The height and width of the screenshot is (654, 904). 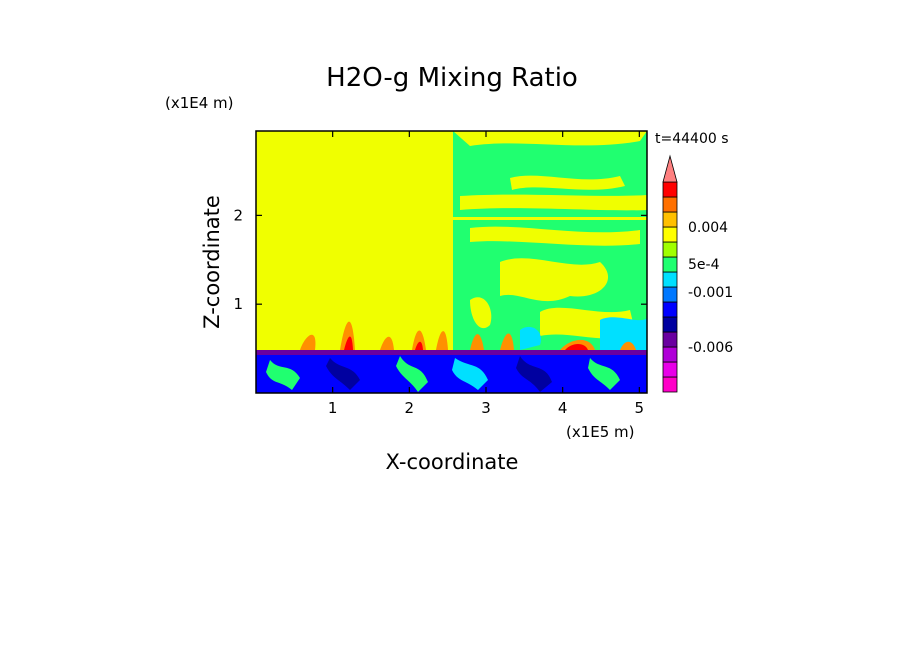 I want to click on x-axis-label: X-coordinate, so click(x=452, y=462).